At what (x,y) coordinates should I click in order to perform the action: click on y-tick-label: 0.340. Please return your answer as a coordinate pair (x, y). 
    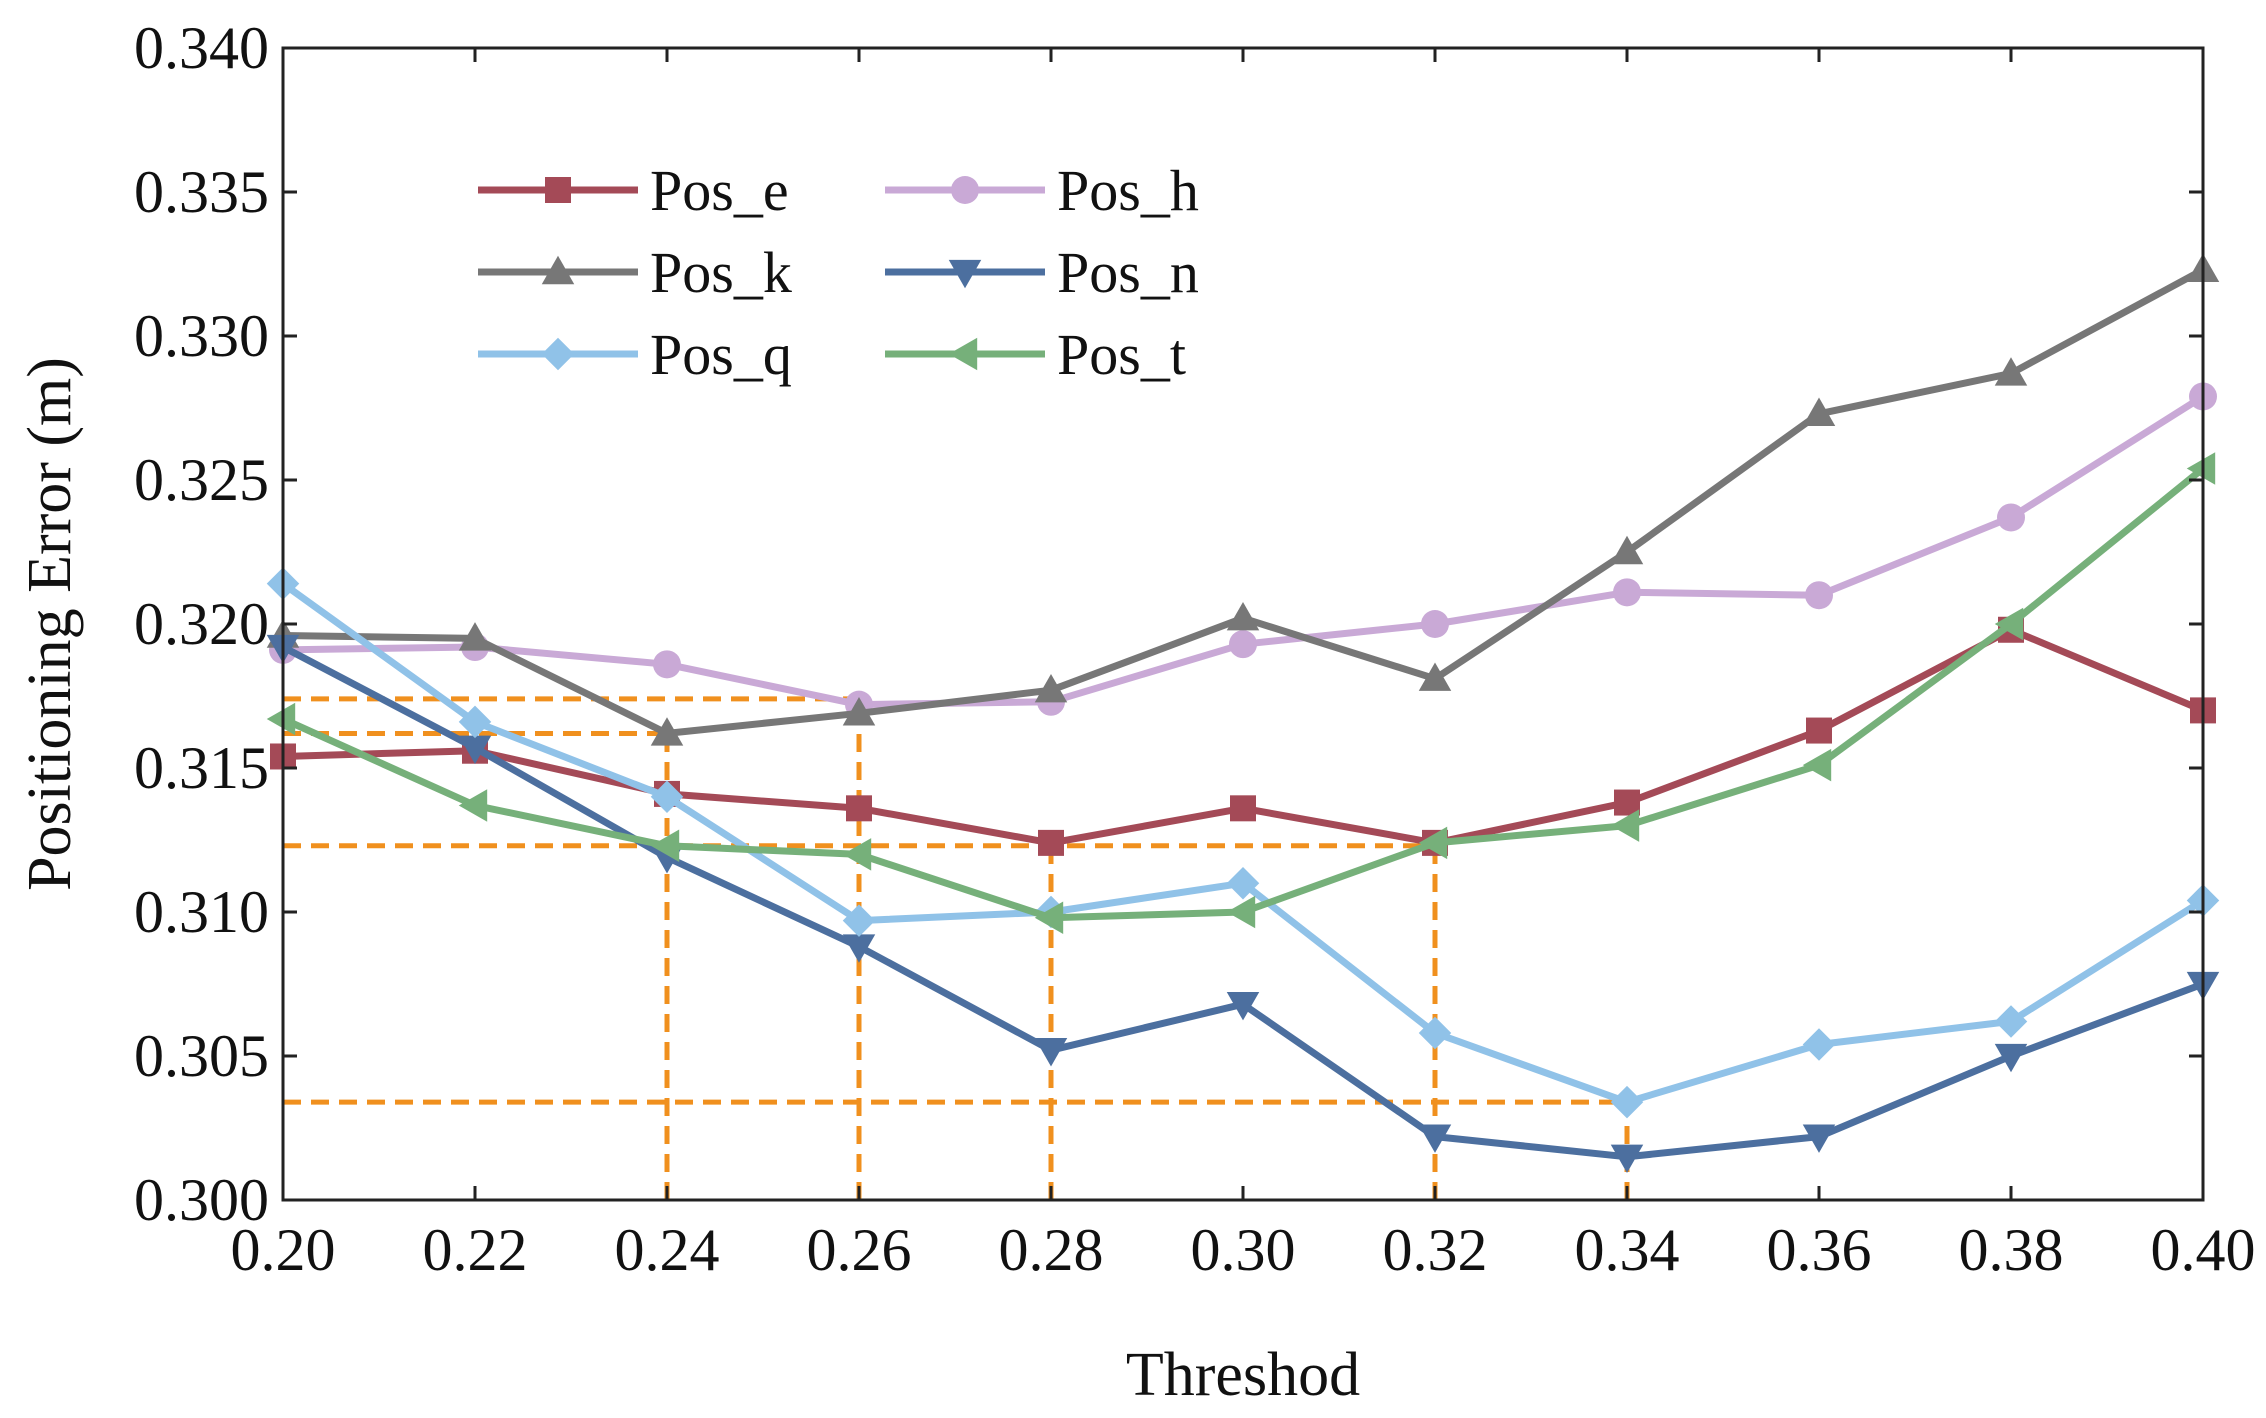
    Looking at the image, I should click on (201, 48).